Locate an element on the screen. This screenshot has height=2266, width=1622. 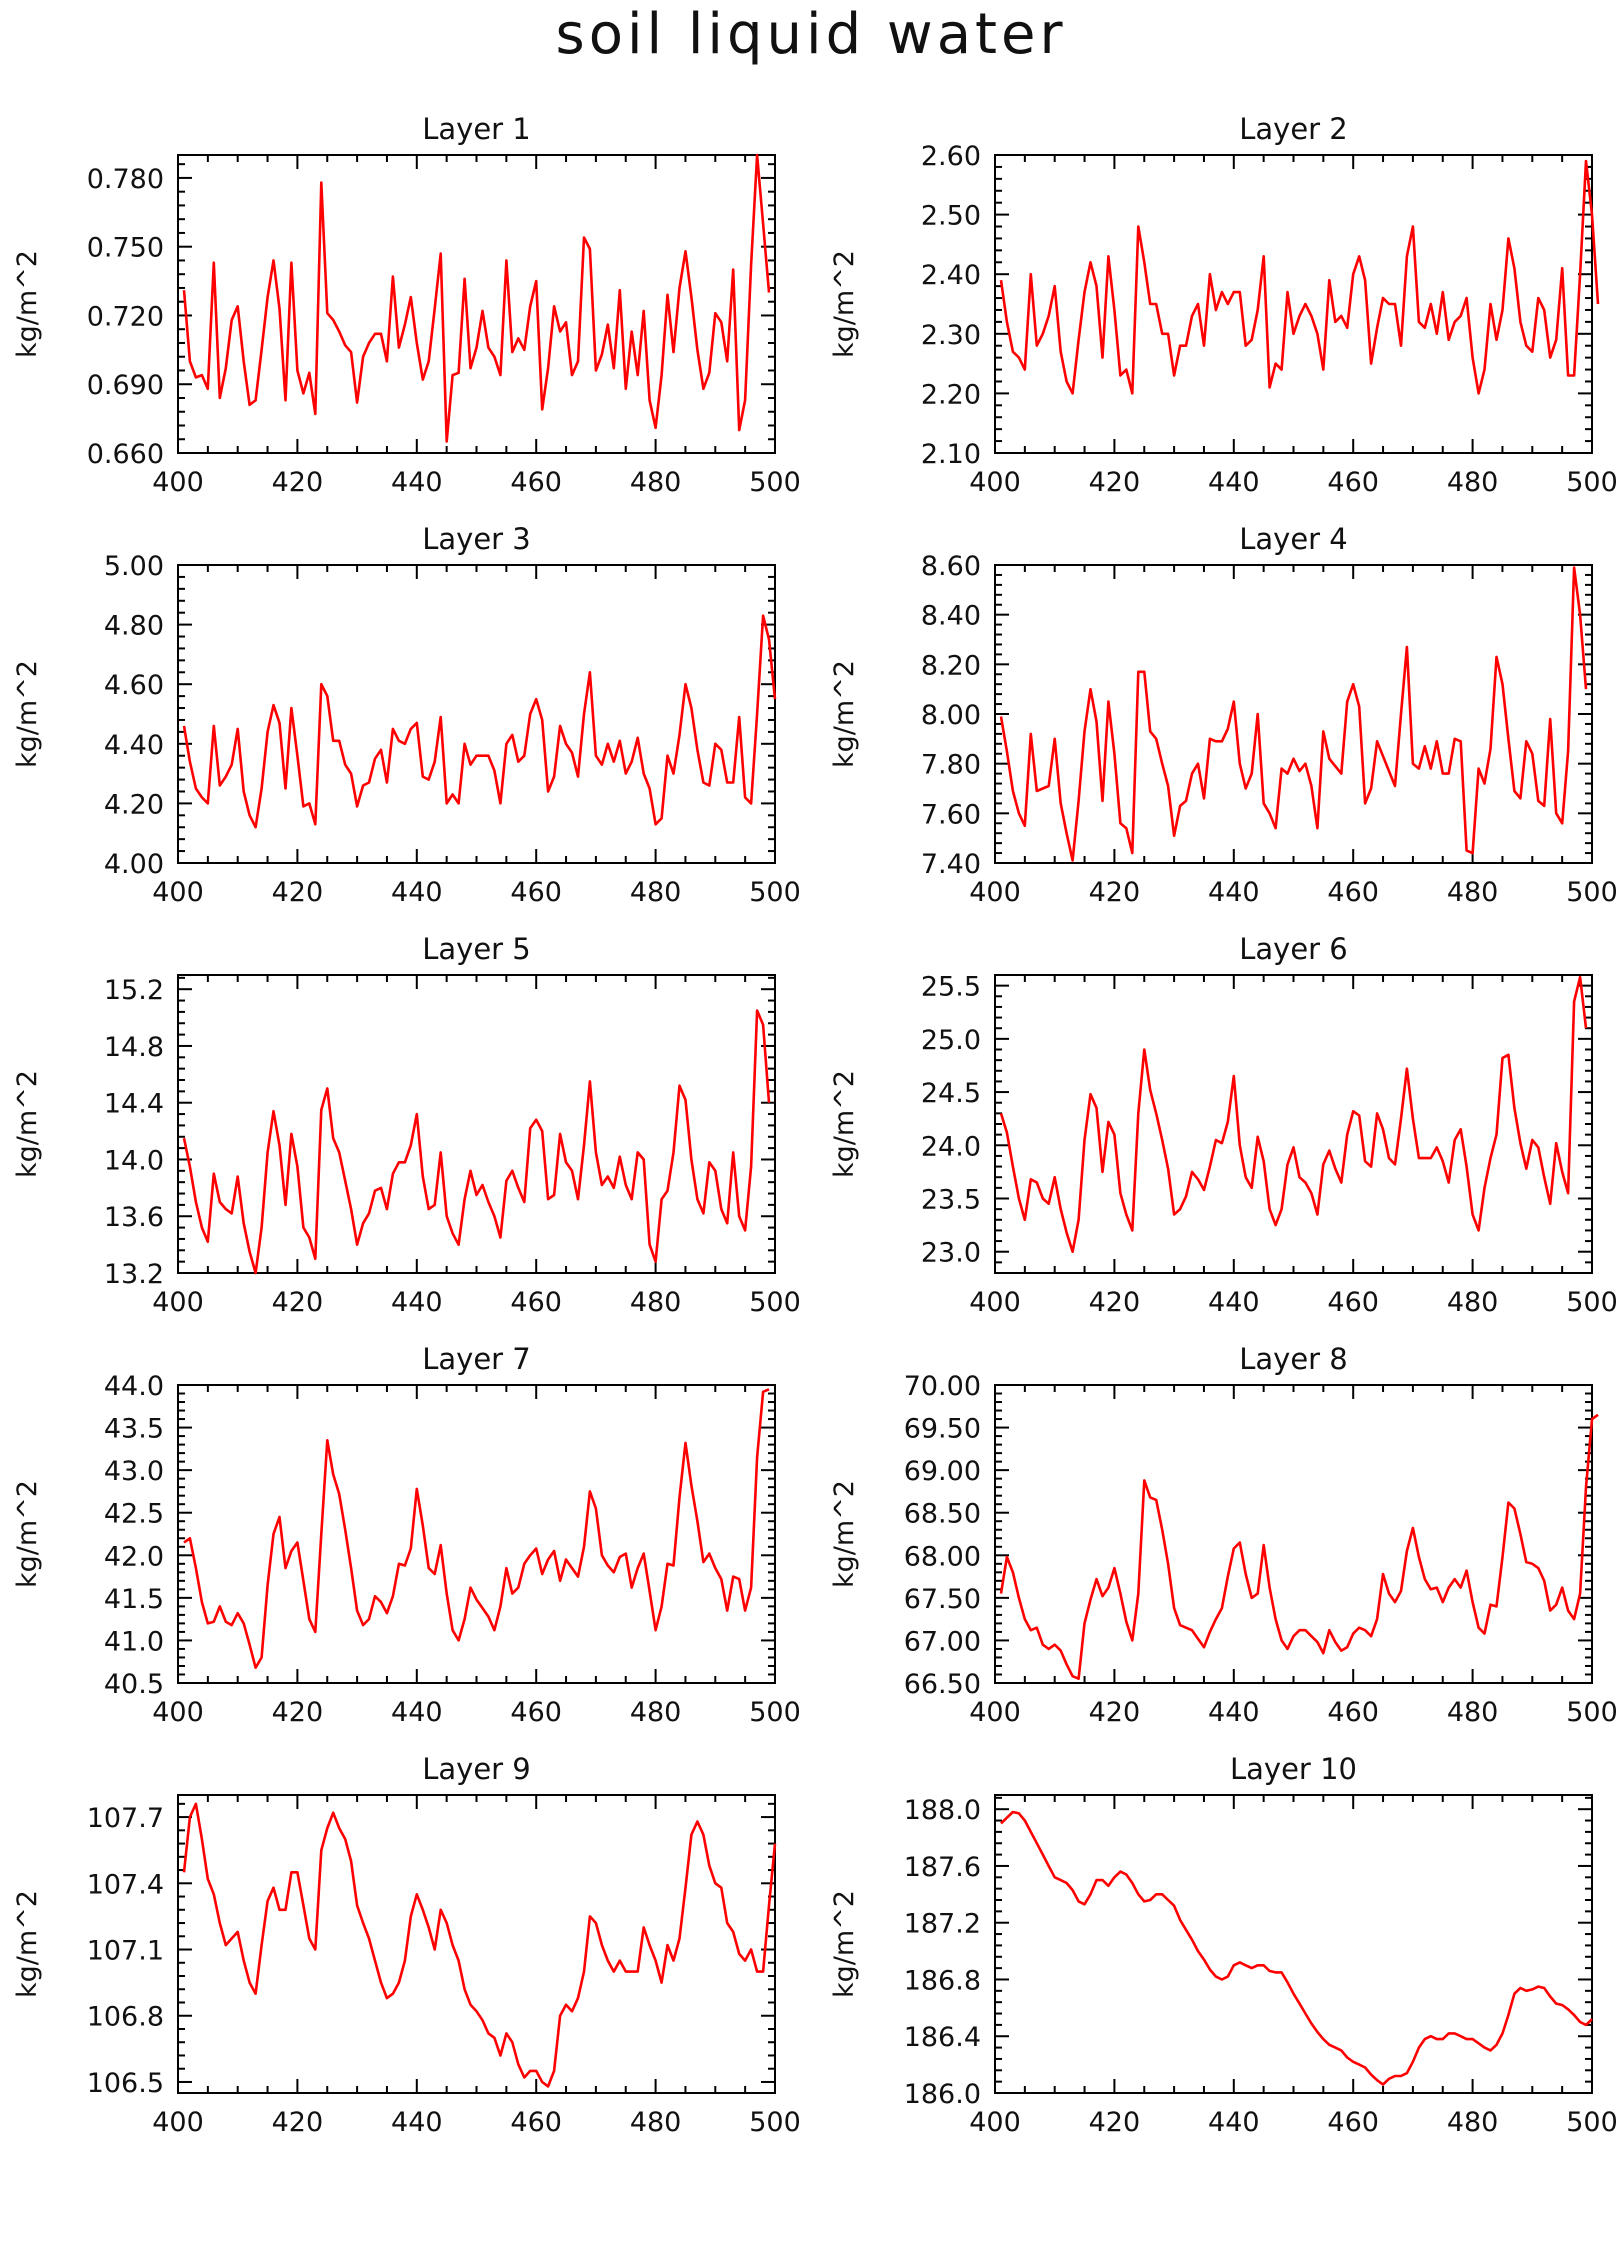
y-tick-label: 7.60 is located at coordinates (951, 814).